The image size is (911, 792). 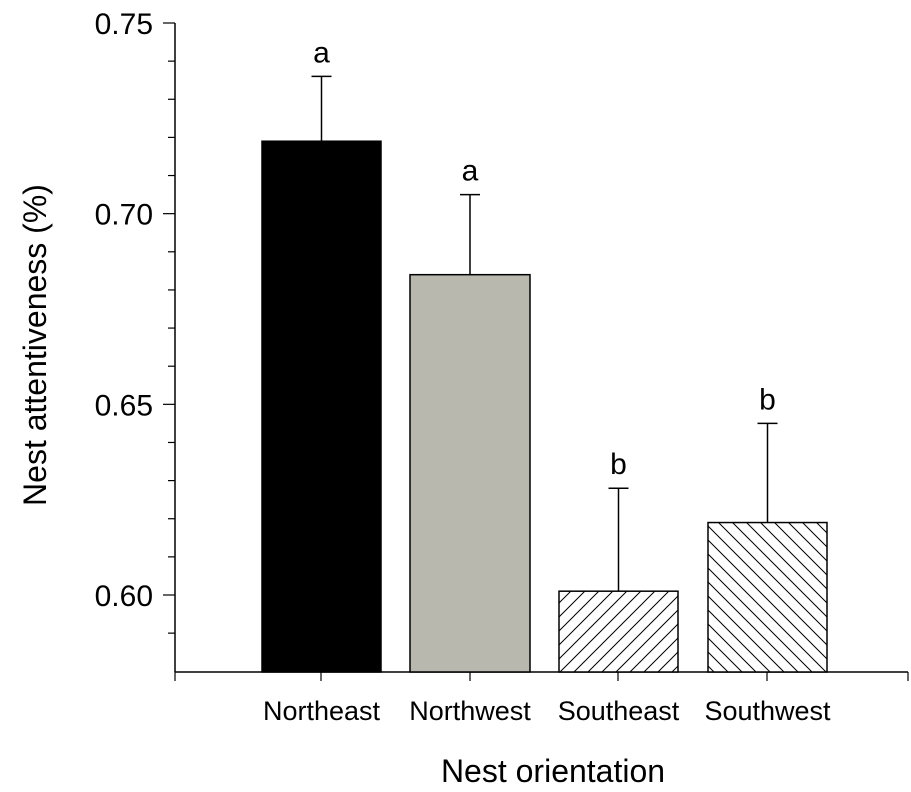 I want to click on y-tick-label: 0.60, so click(x=124, y=596).